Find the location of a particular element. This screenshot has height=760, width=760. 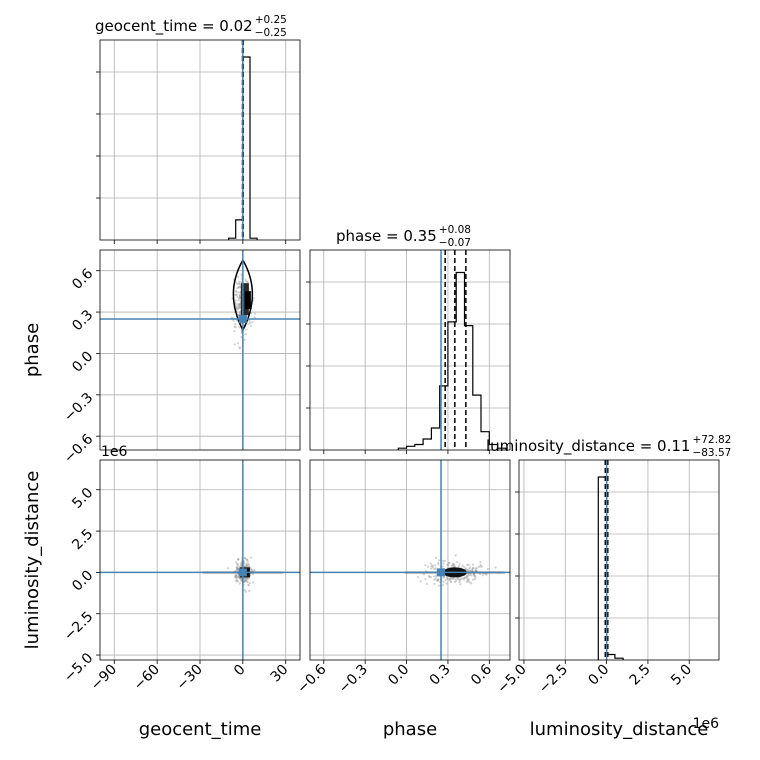

histogram-luminosity_distance is located at coordinates (610, 568).